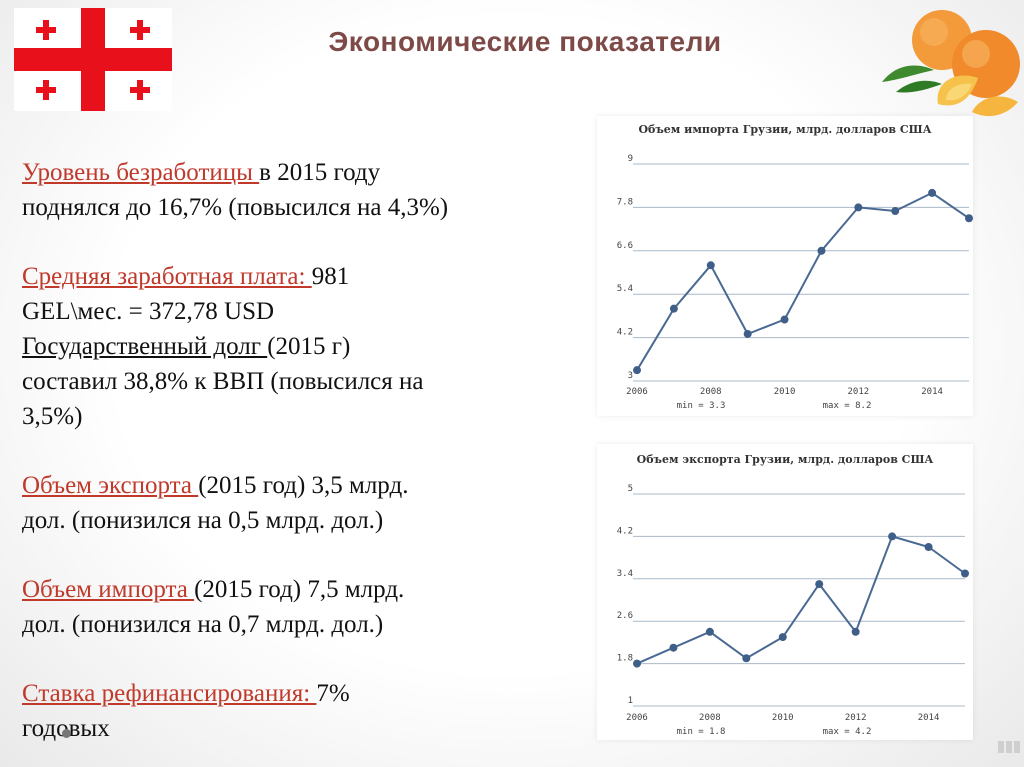  I want to click on y-tick-label: 5, so click(630, 489).